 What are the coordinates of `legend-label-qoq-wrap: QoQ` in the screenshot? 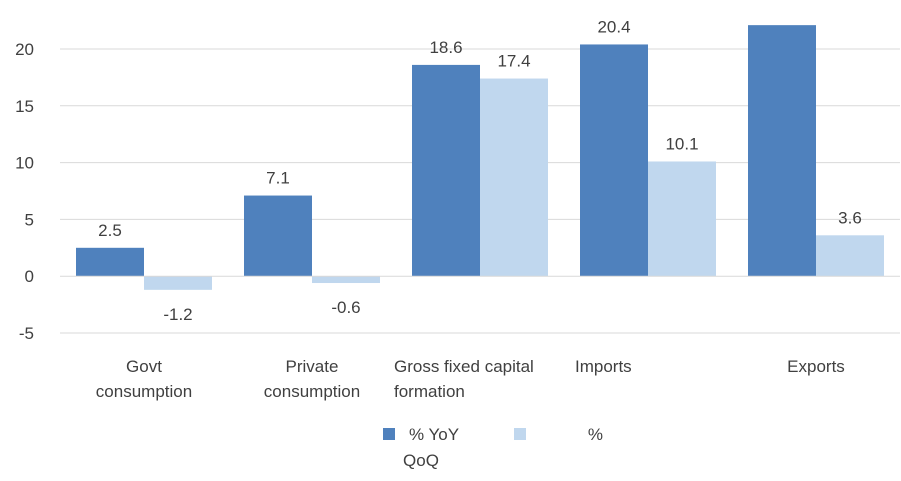 It's located at (421, 460).